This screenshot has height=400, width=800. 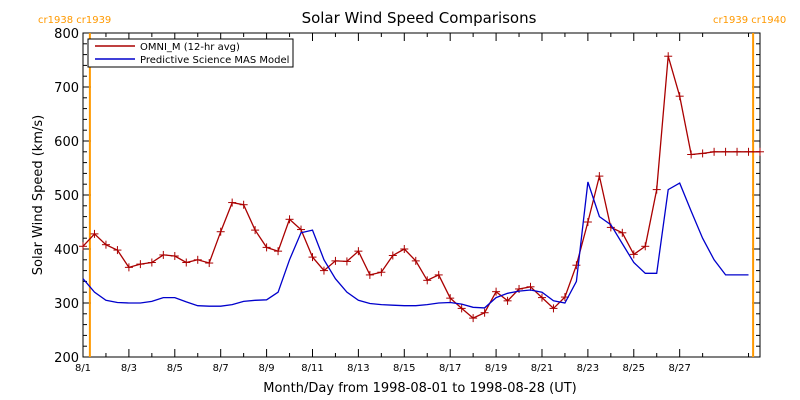 I want to click on y-tick-label: 300, so click(x=66, y=304).